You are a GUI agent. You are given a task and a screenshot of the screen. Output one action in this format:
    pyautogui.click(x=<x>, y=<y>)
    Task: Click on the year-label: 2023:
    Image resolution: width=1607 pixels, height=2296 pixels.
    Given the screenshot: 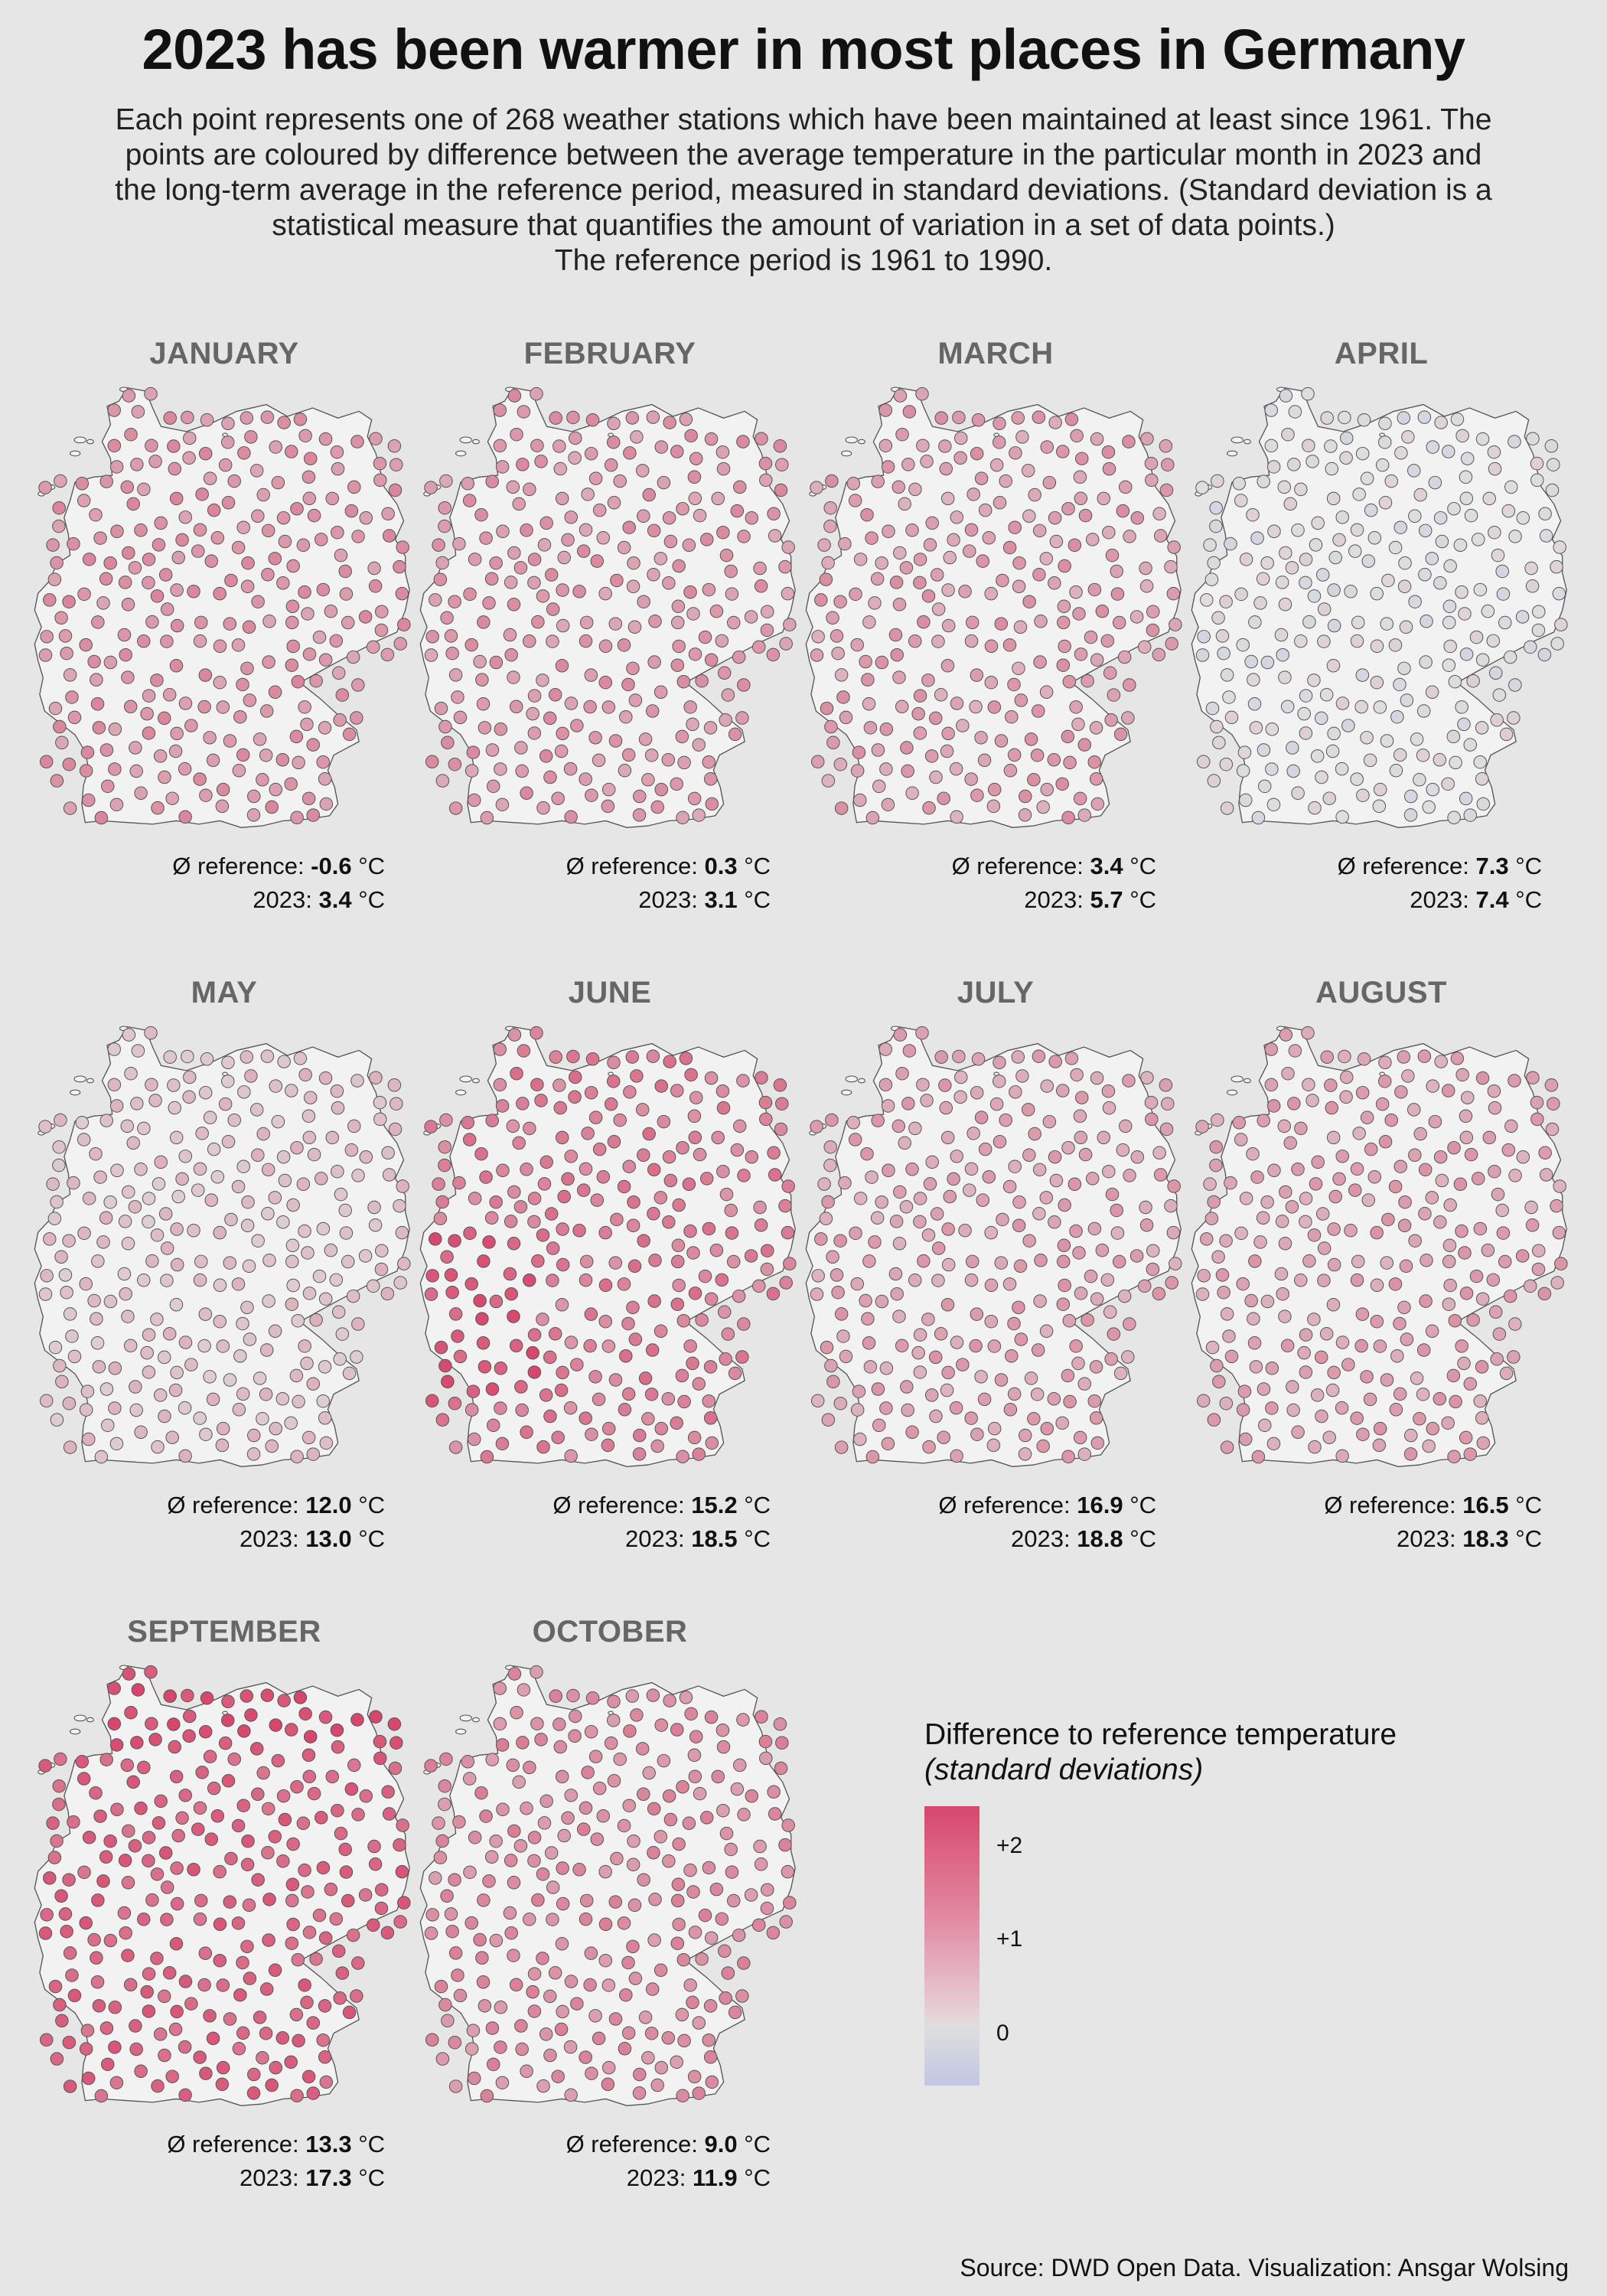 What is the action you would take?
    pyautogui.click(x=1430, y=1538)
    